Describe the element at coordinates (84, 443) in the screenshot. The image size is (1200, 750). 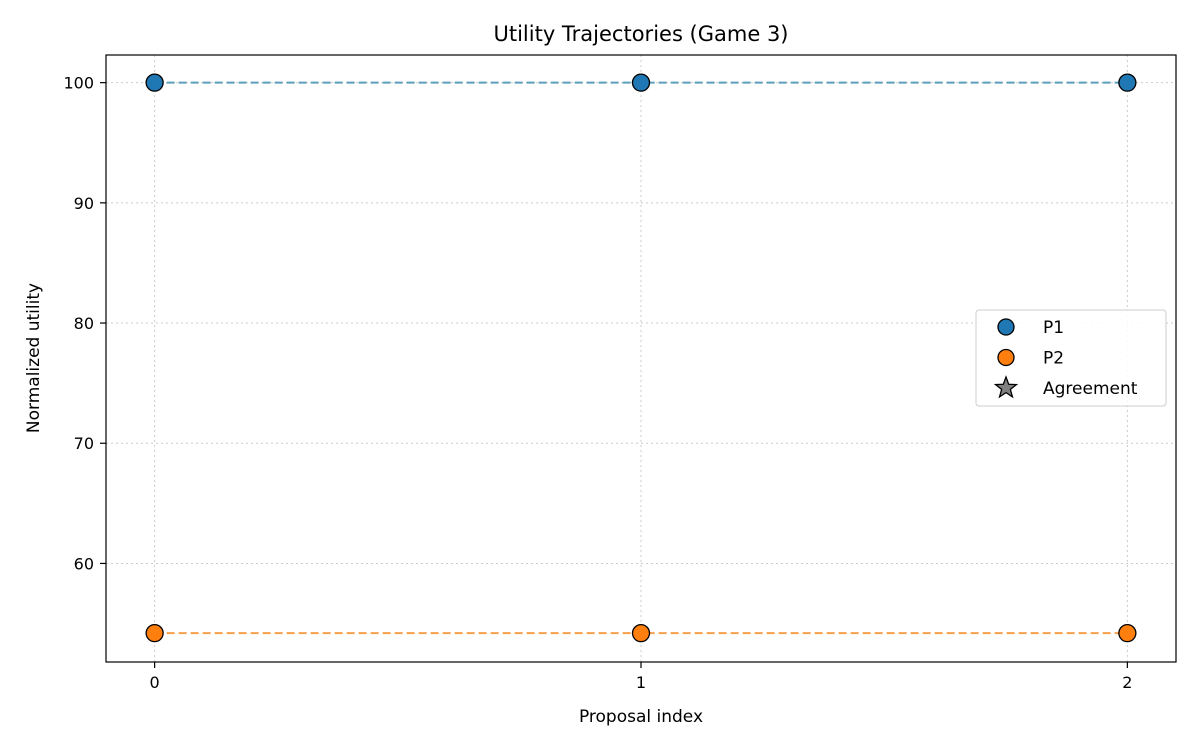
I see `y-tick-label: 70` at that location.